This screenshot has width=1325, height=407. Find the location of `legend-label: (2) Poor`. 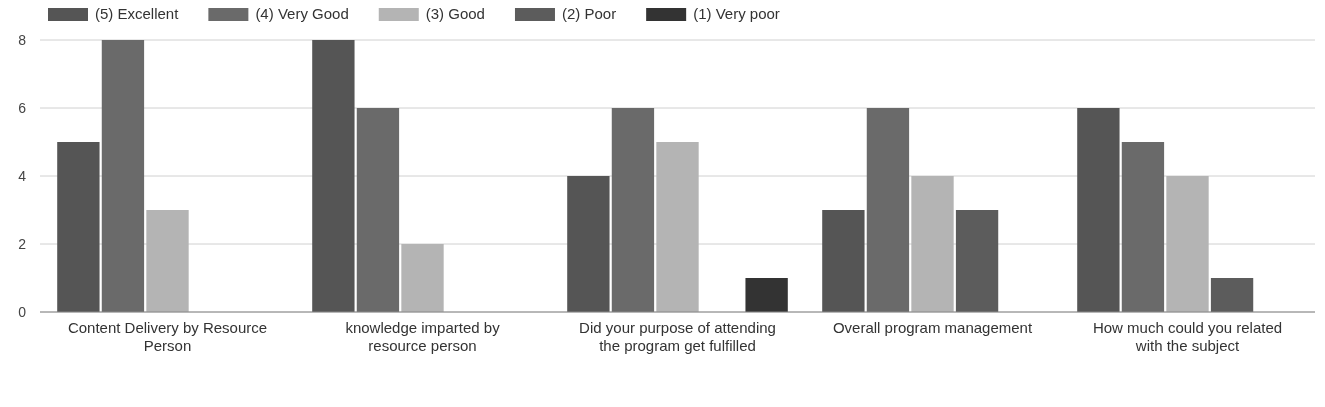

legend-label: (2) Poor is located at coordinates (589, 13).